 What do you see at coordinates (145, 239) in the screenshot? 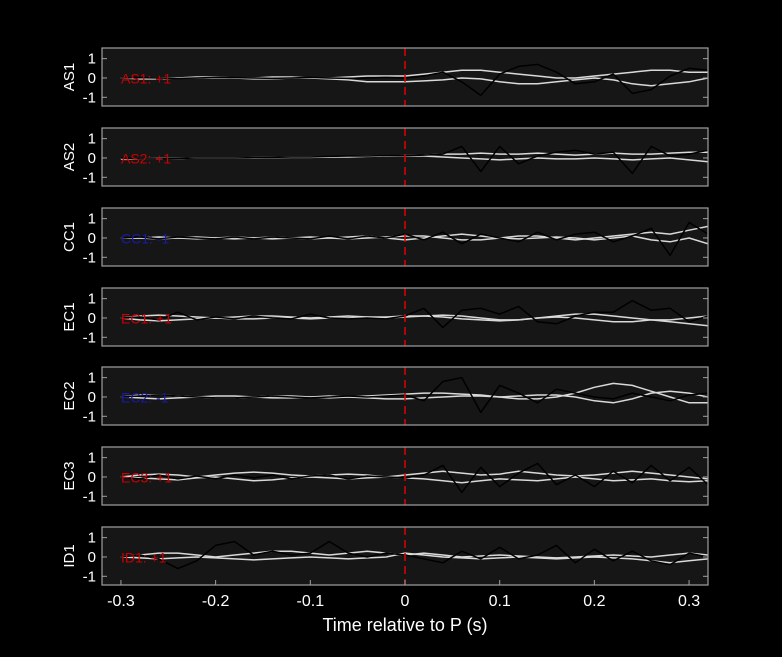
I see `annotation: CC1: -1` at bounding box center [145, 239].